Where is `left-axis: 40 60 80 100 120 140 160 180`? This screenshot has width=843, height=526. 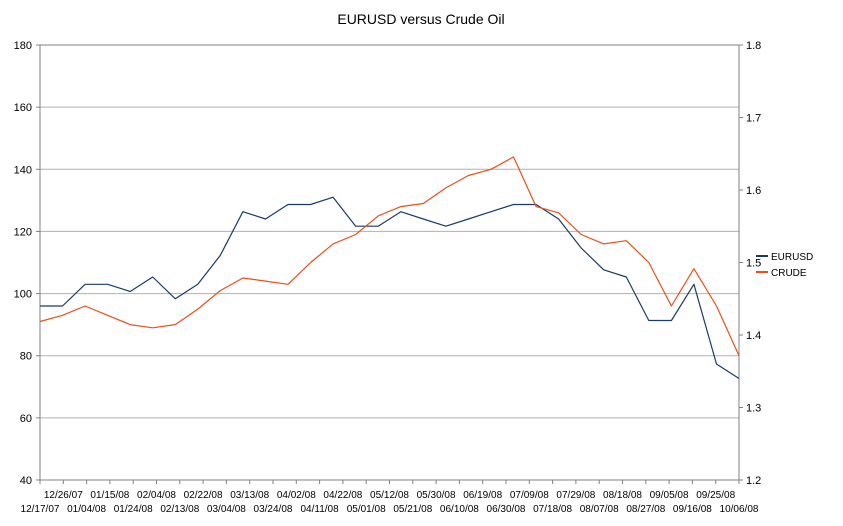
left-axis: 40 60 80 100 120 140 160 180 is located at coordinates (27, 263).